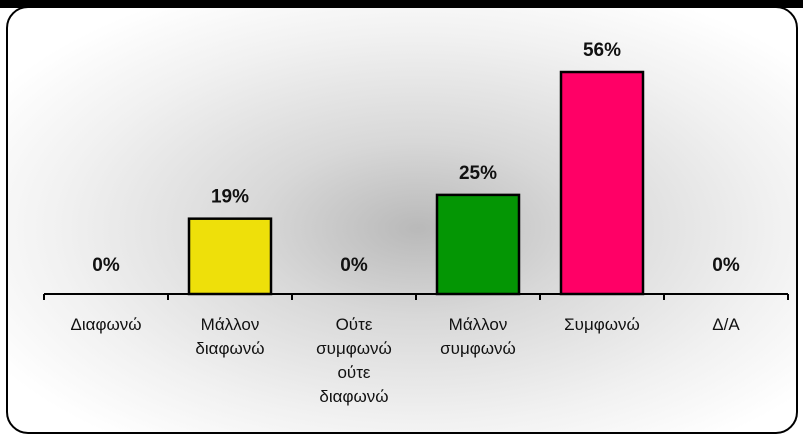  Describe the element at coordinates (602, 50) in the screenshot. I see `value-label-4: 56%` at that location.